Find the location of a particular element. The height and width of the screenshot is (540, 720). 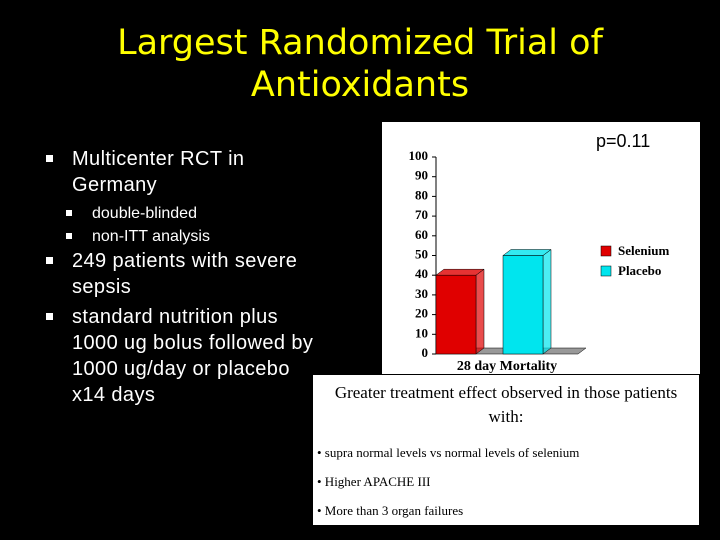

y-tick-label: 100 is located at coordinates (419, 155).